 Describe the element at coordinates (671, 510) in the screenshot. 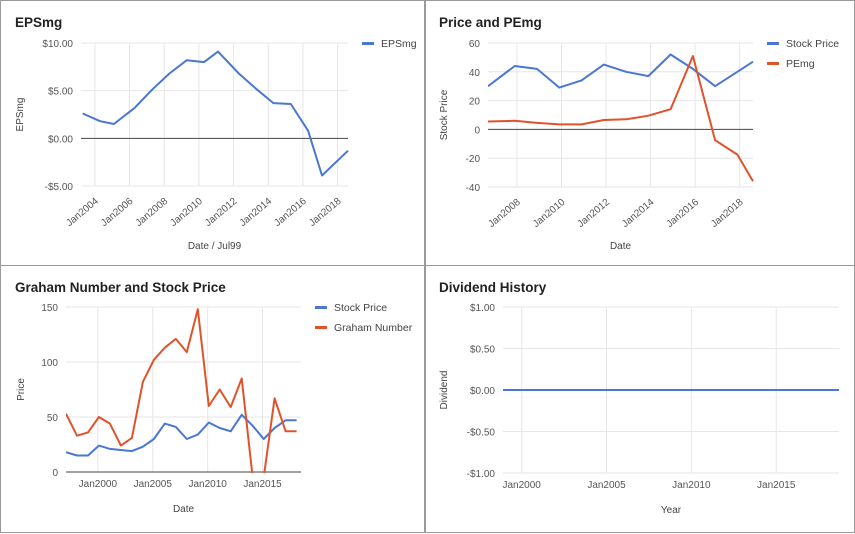

I see `x-axis-title: Year` at that location.